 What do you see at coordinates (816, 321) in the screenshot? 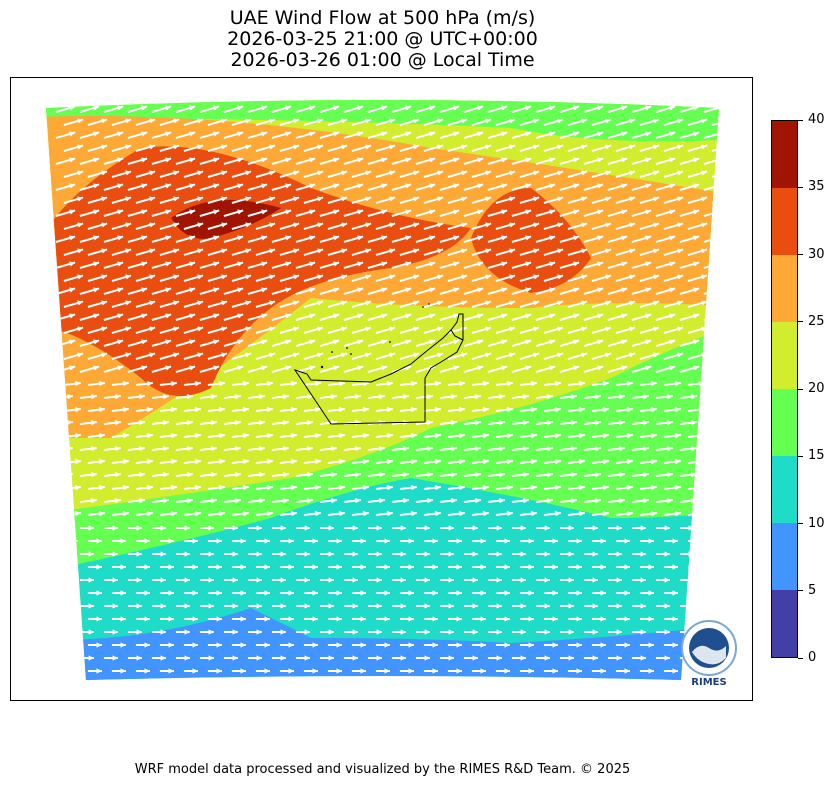
I see `colorbar-tick-label: 25` at bounding box center [816, 321].